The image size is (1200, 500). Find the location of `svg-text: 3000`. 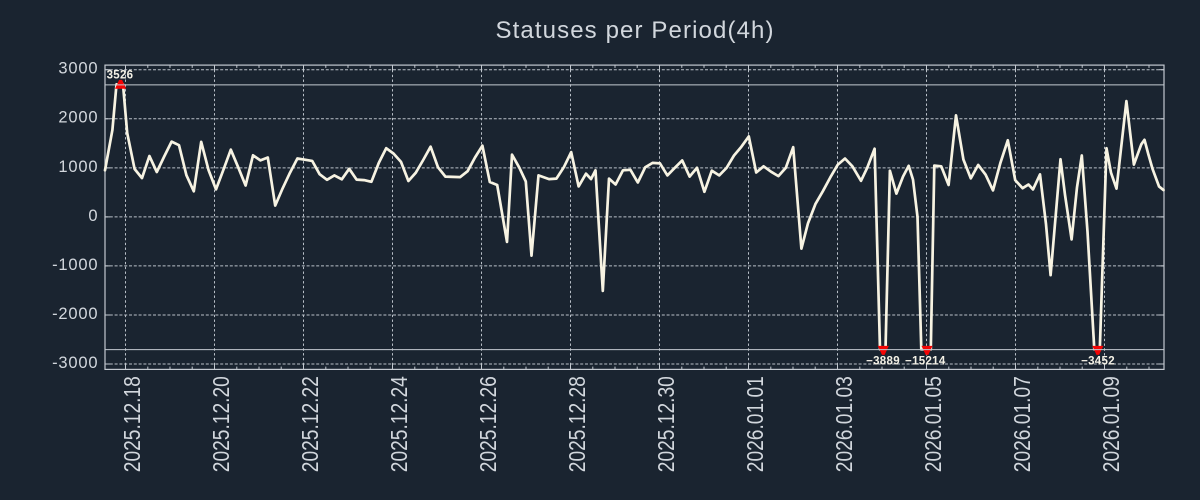

svg-text: 3000 is located at coordinates (78, 69).